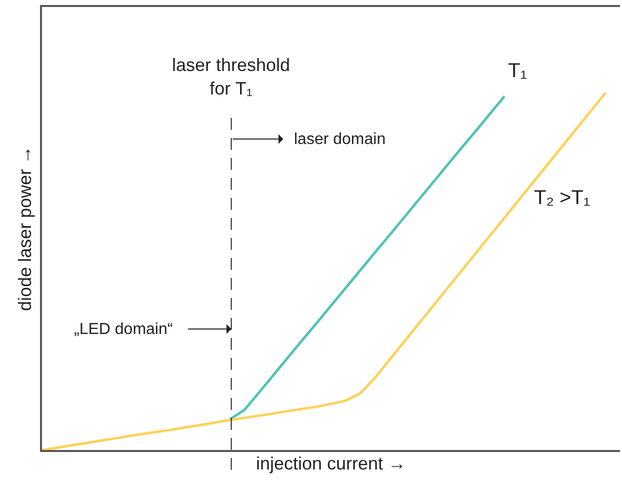  What do you see at coordinates (123, 329) in the screenshot?
I see `annotation: „LED domain“` at bounding box center [123, 329].